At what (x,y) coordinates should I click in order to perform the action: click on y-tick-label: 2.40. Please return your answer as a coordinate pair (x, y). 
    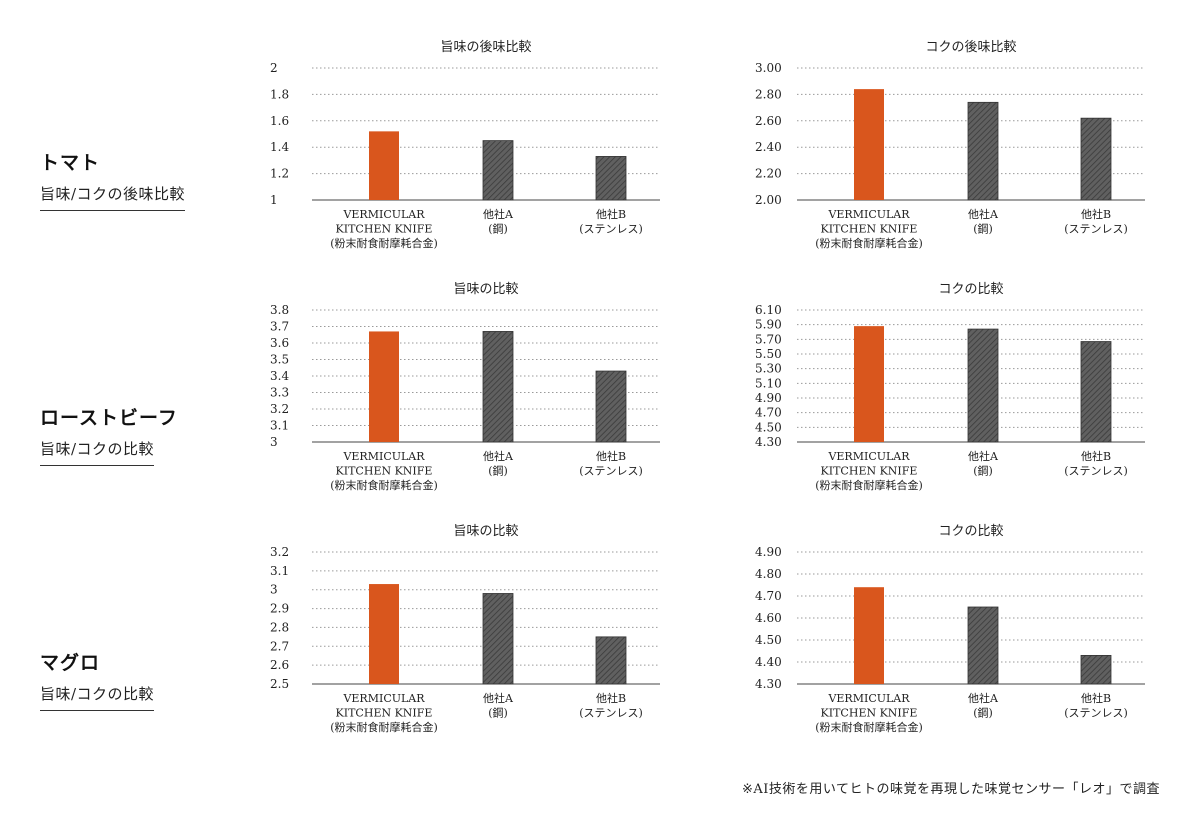
    Looking at the image, I should click on (768, 147).